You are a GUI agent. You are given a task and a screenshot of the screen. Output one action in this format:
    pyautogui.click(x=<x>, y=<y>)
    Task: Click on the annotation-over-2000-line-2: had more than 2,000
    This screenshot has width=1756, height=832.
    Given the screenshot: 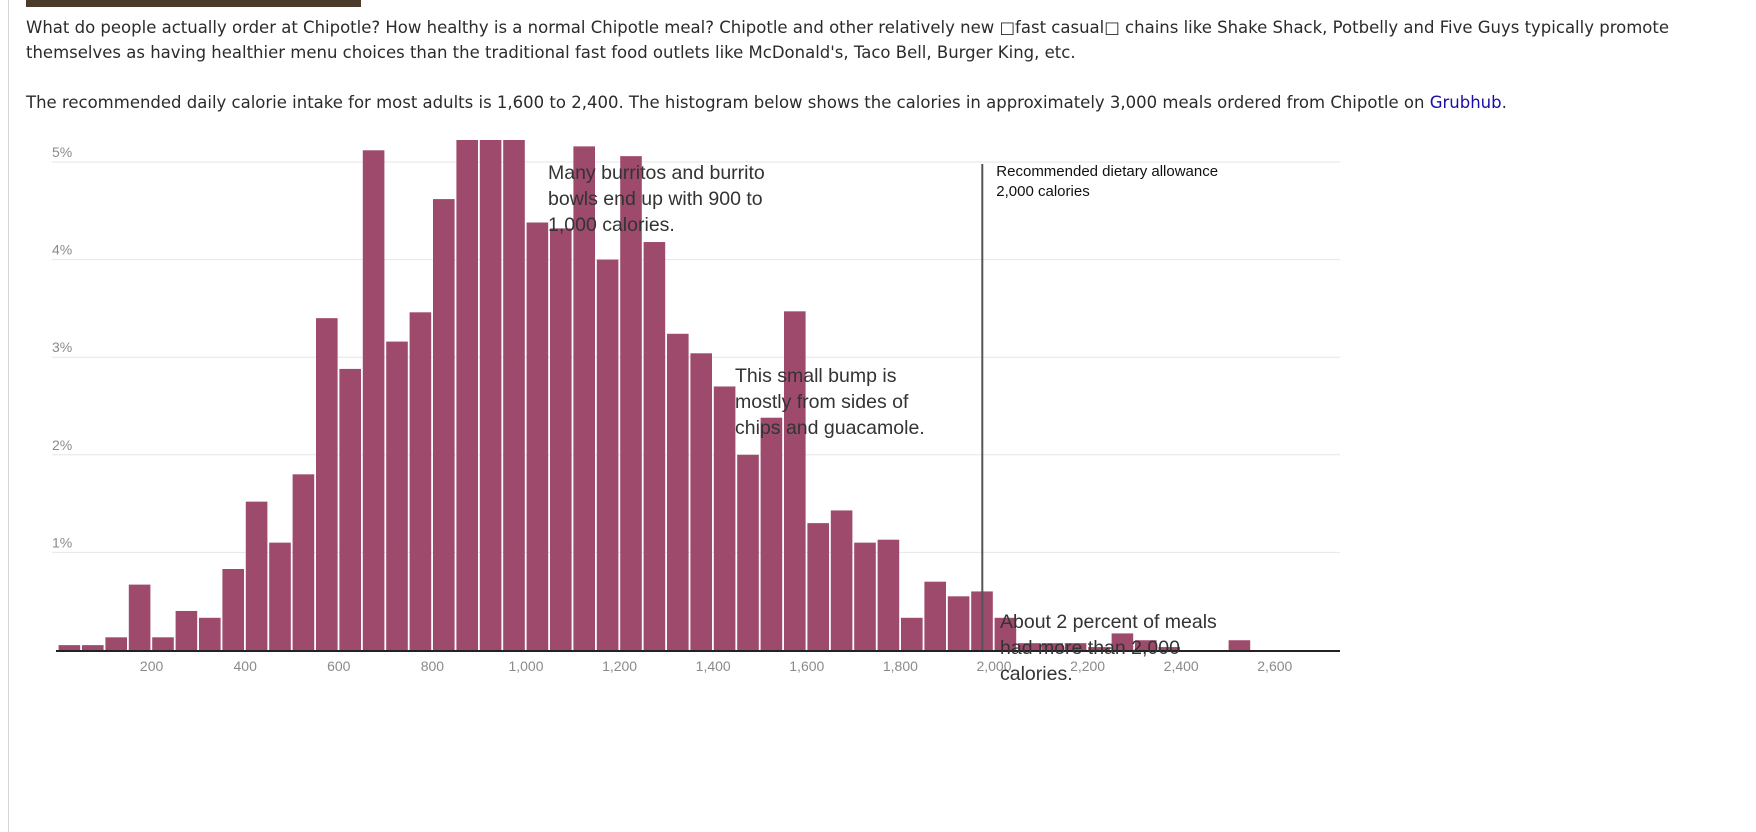 What is the action you would take?
    pyautogui.click(x=1090, y=648)
    